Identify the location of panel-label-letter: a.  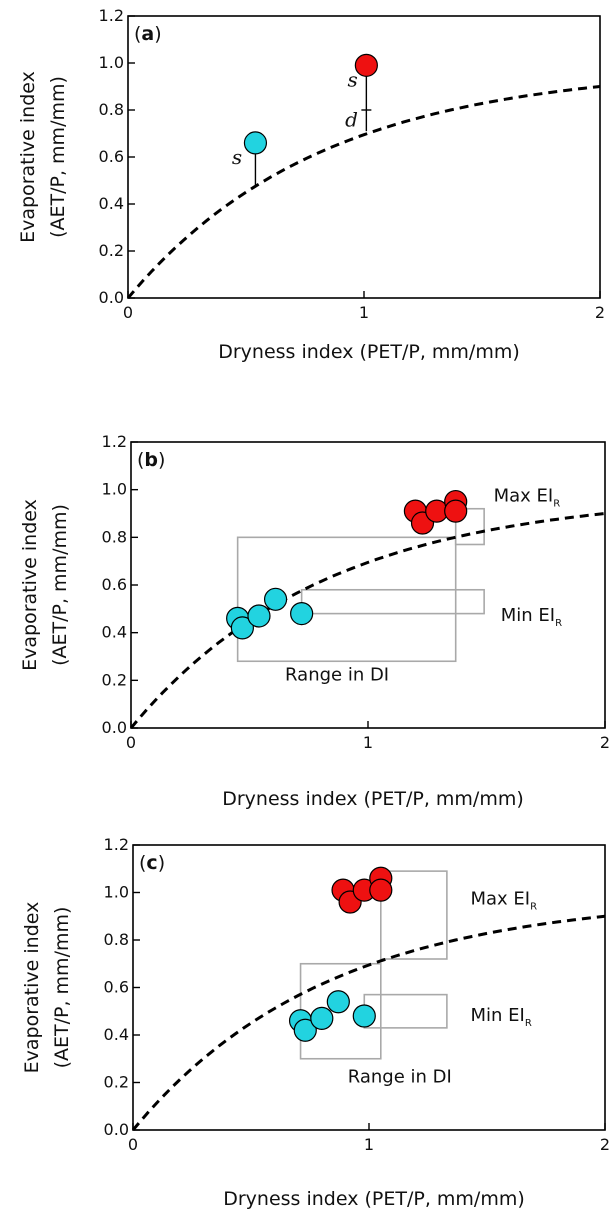
(147, 34).